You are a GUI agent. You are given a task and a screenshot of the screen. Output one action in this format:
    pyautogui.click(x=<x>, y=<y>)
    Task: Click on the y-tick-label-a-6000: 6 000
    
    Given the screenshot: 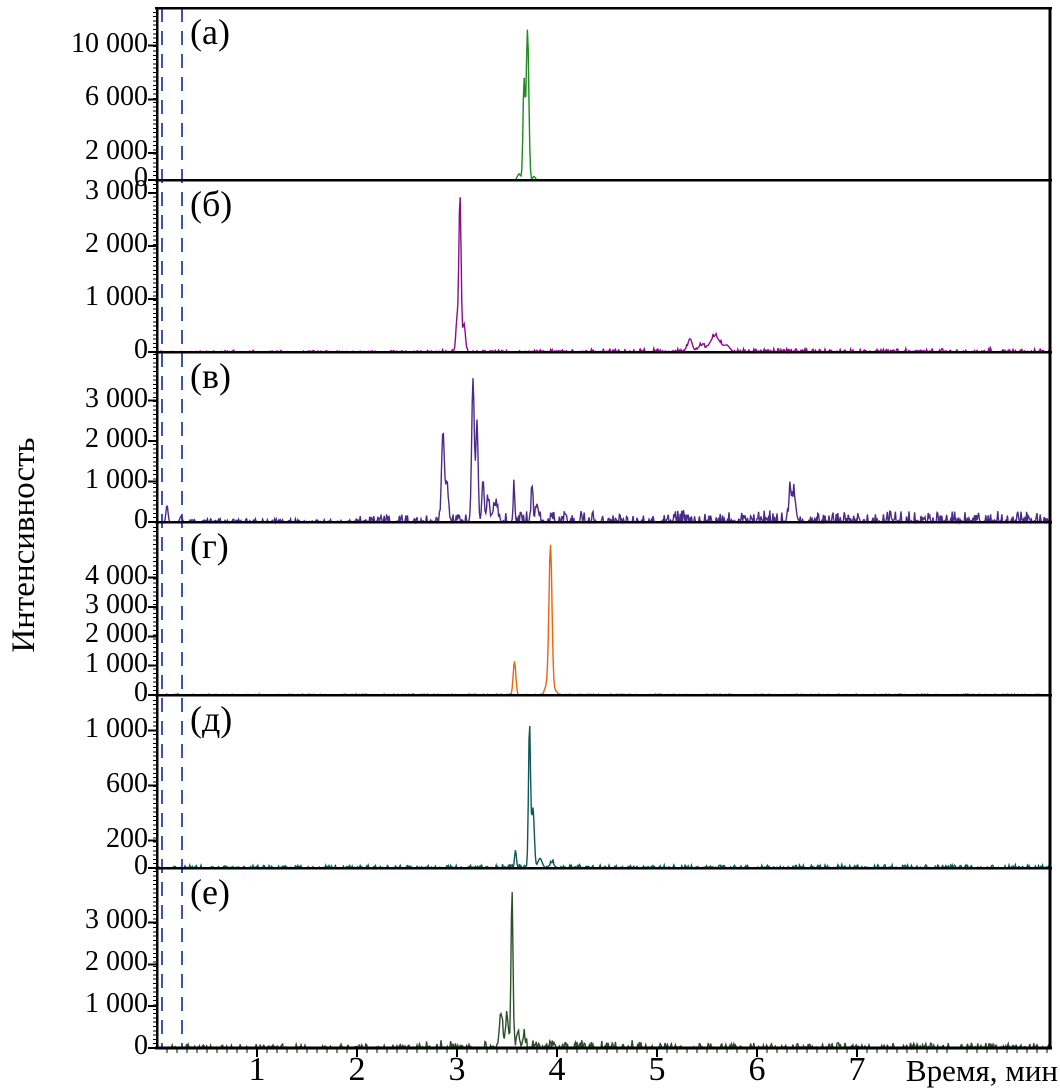 What is the action you would take?
    pyautogui.click(x=116, y=97)
    